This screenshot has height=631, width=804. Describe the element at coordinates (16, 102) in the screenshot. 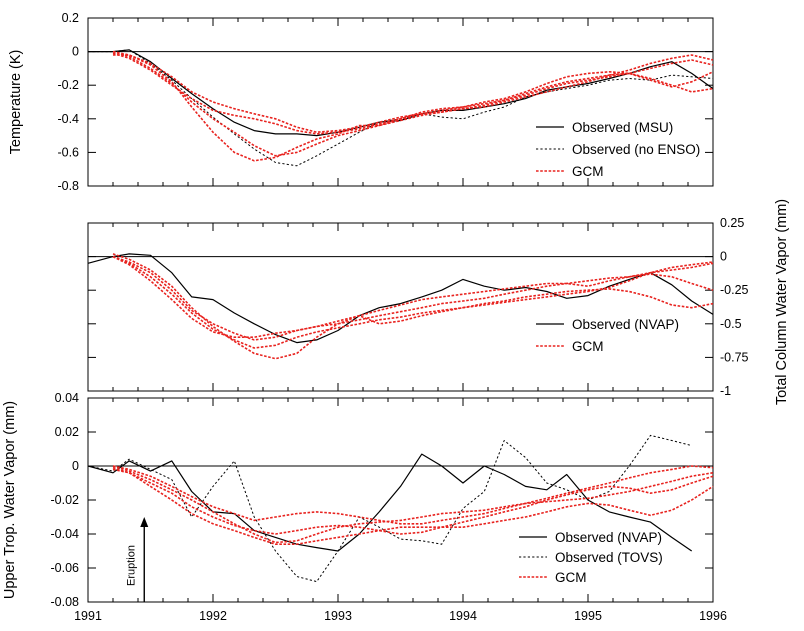

I see `y-axis-label: Temperature (K)` at that location.